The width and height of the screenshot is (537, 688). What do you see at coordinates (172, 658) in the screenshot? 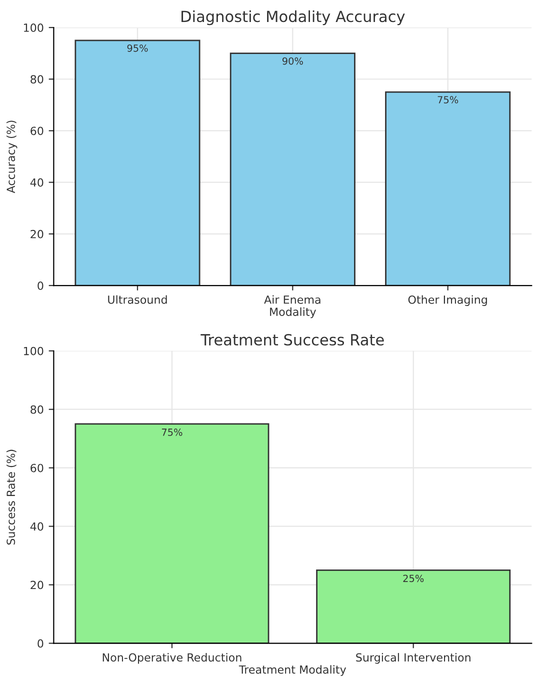
I see `x-tick-label: Non-Operative Reduction` at bounding box center [172, 658].